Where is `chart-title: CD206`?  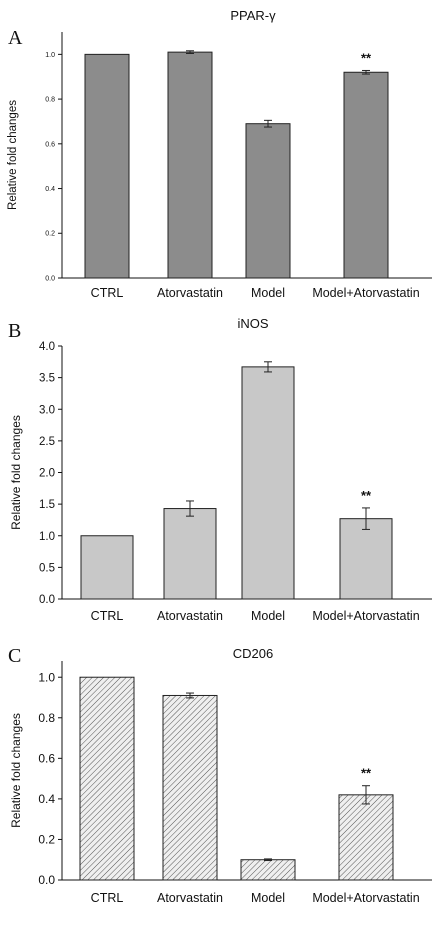
chart-title: CD206 is located at coordinates (253, 653).